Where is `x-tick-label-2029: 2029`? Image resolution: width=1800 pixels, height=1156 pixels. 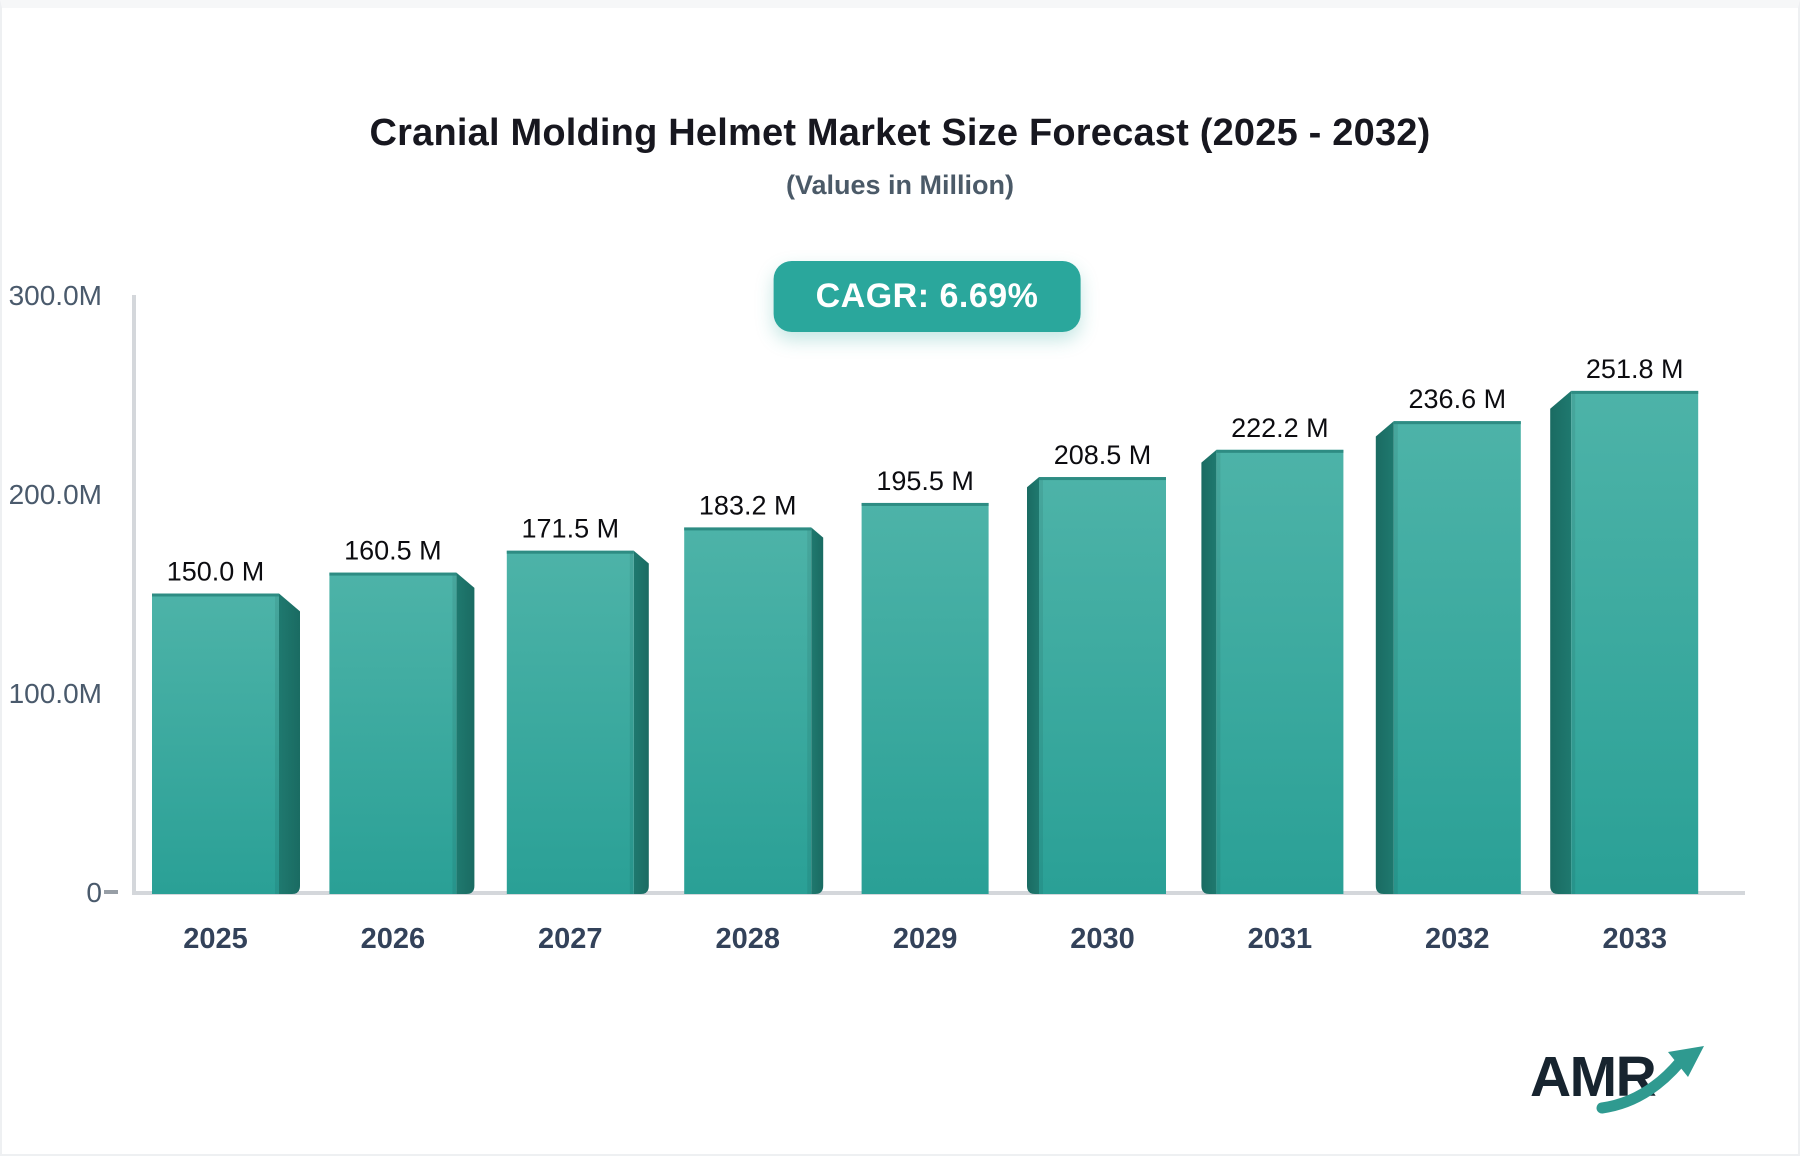 x-tick-label-2029: 2029 is located at coordinates (925, 939).